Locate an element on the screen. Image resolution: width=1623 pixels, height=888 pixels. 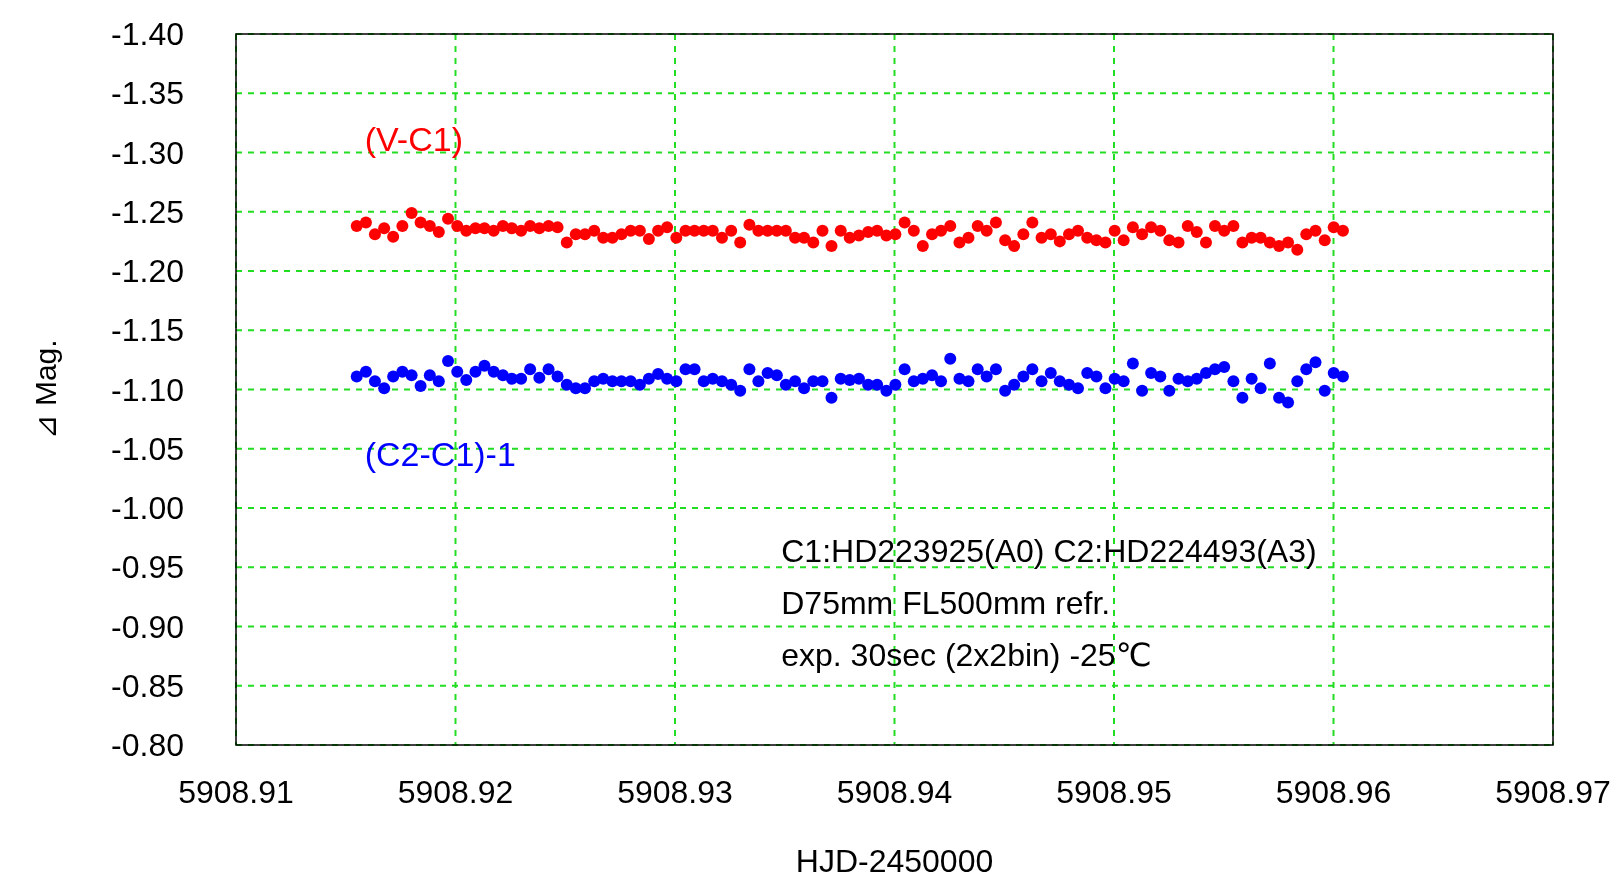
x-tick-label: 5908.95 is located at coordinates (1114, 792).